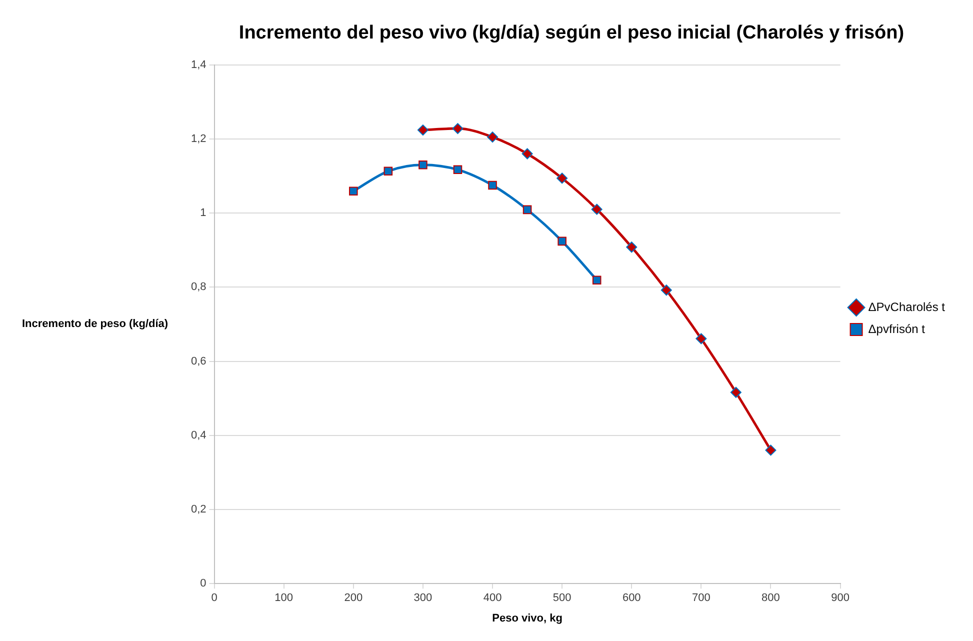  I want to click on y-tick-label: 0,4, so click(198, 435).